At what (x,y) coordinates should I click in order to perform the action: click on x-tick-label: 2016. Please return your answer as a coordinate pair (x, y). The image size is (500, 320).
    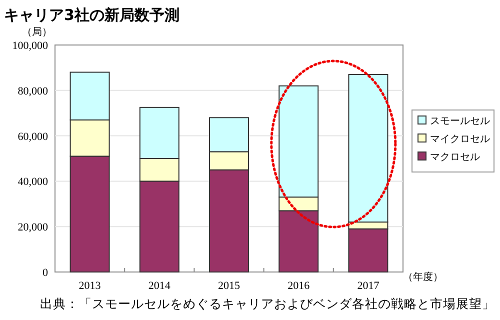
    Looking at the image, I should click on (299, 286).